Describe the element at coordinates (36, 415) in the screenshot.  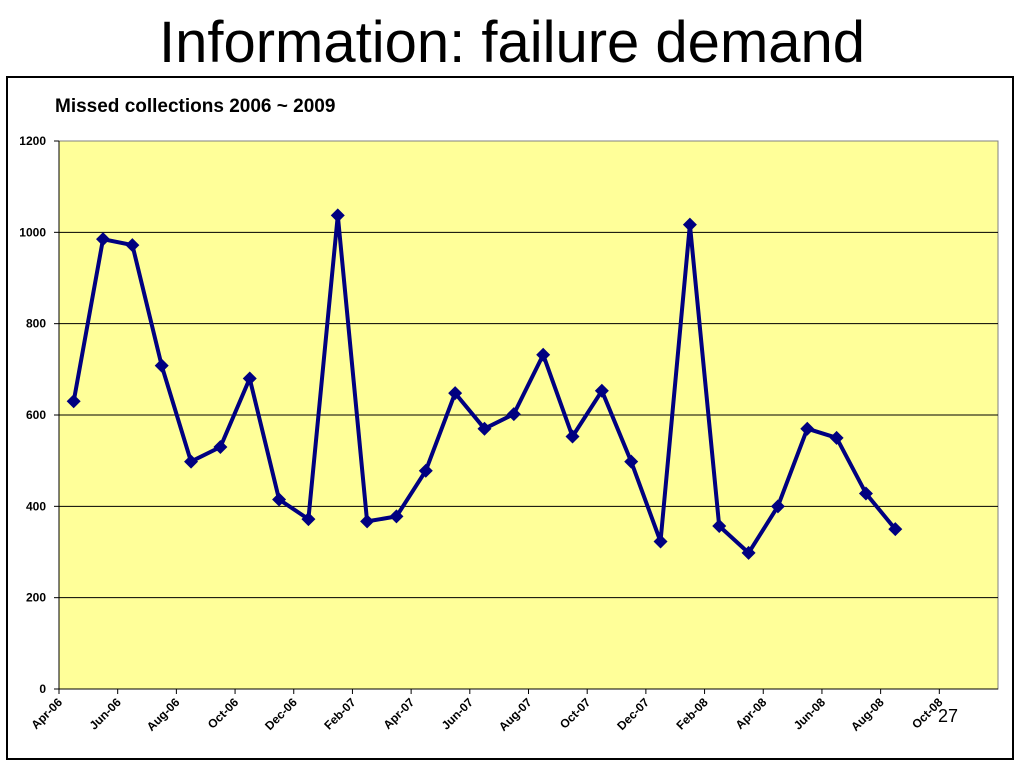
I see `y-tick-label: 600` at that location.